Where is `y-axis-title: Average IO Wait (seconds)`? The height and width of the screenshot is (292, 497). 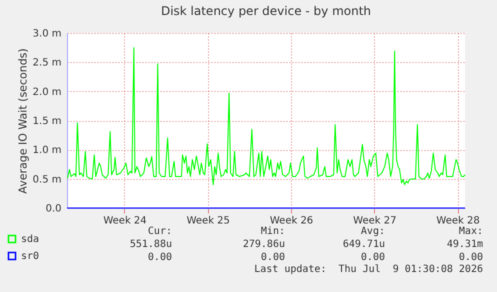
y-axis-title: Average IO Wait (seconds) is located at coordinates (23, 121).